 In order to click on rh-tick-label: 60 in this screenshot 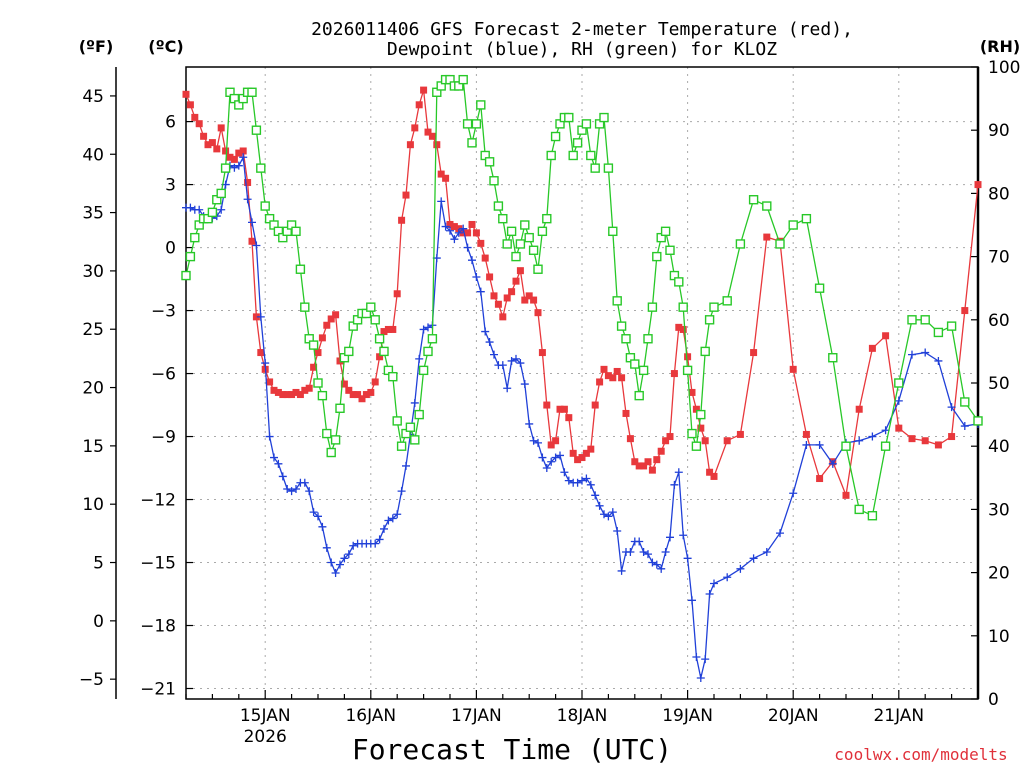, I will do `click(999, 321)`.